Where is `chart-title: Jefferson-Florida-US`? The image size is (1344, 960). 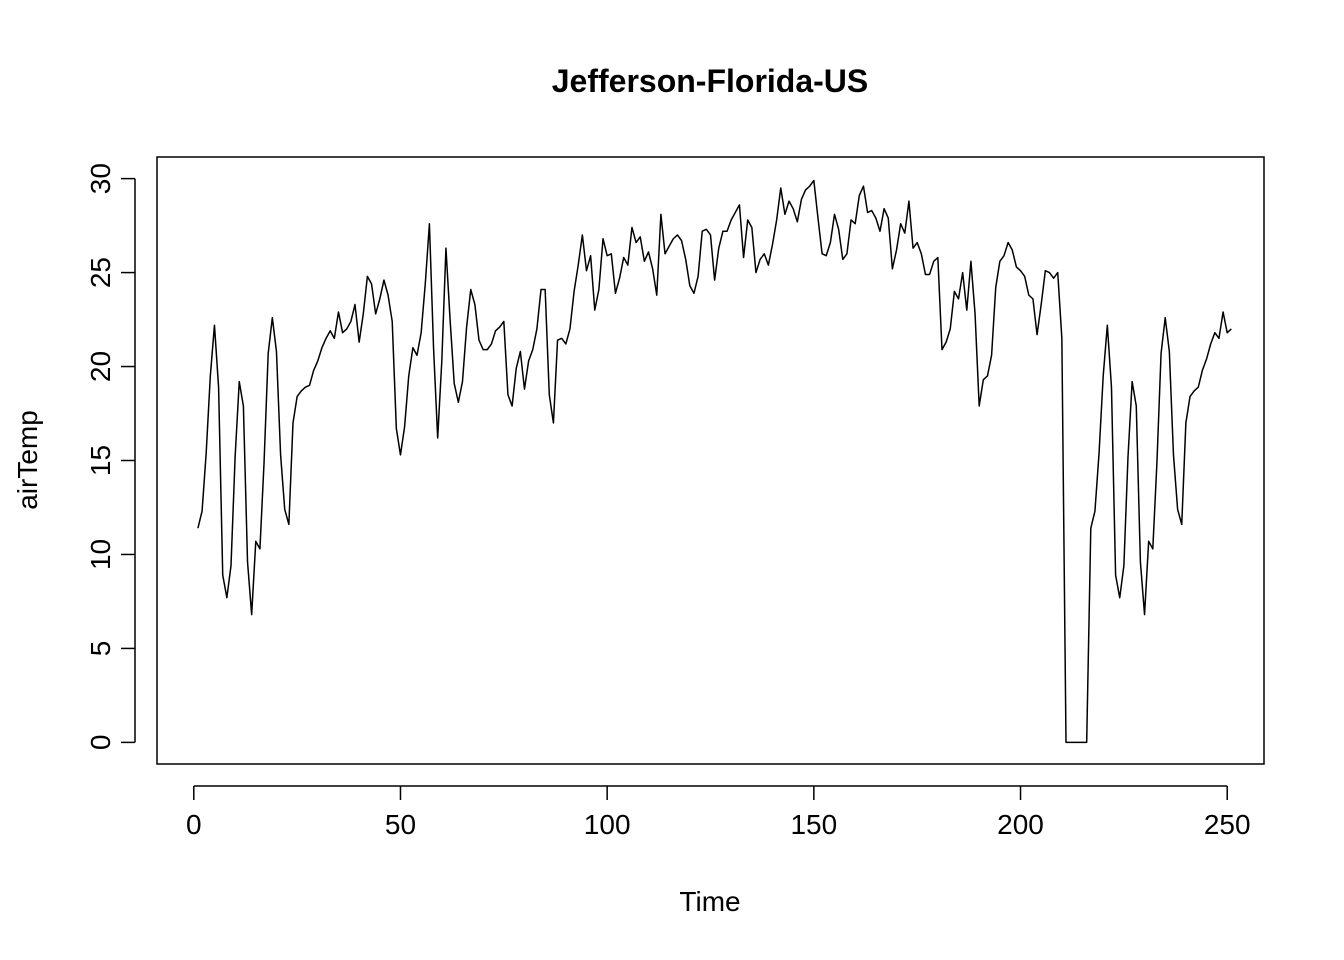
chart-title: Jefferson-Florida-US is located at coordinates (710, 81).